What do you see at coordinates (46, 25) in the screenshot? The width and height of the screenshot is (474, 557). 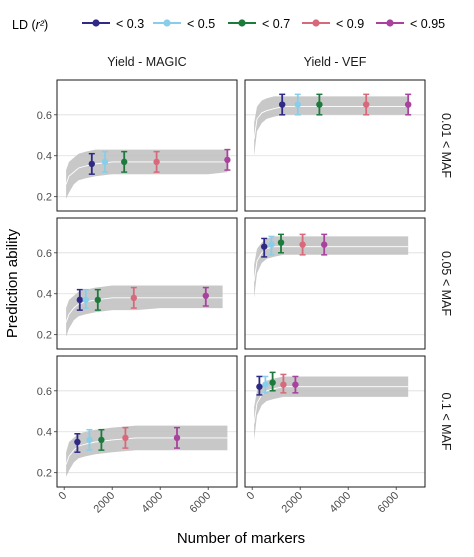 I see `legend-title-suffix: )` at bounding box center [46, 25].